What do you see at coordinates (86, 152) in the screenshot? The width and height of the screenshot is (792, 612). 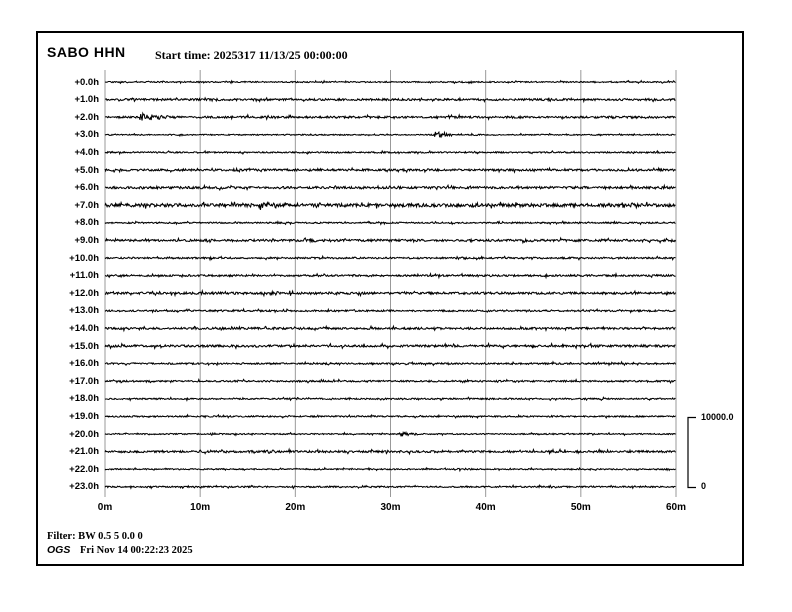 I see `hour-label-+4.0h: +4.0h` at bounding box center [86, 152].